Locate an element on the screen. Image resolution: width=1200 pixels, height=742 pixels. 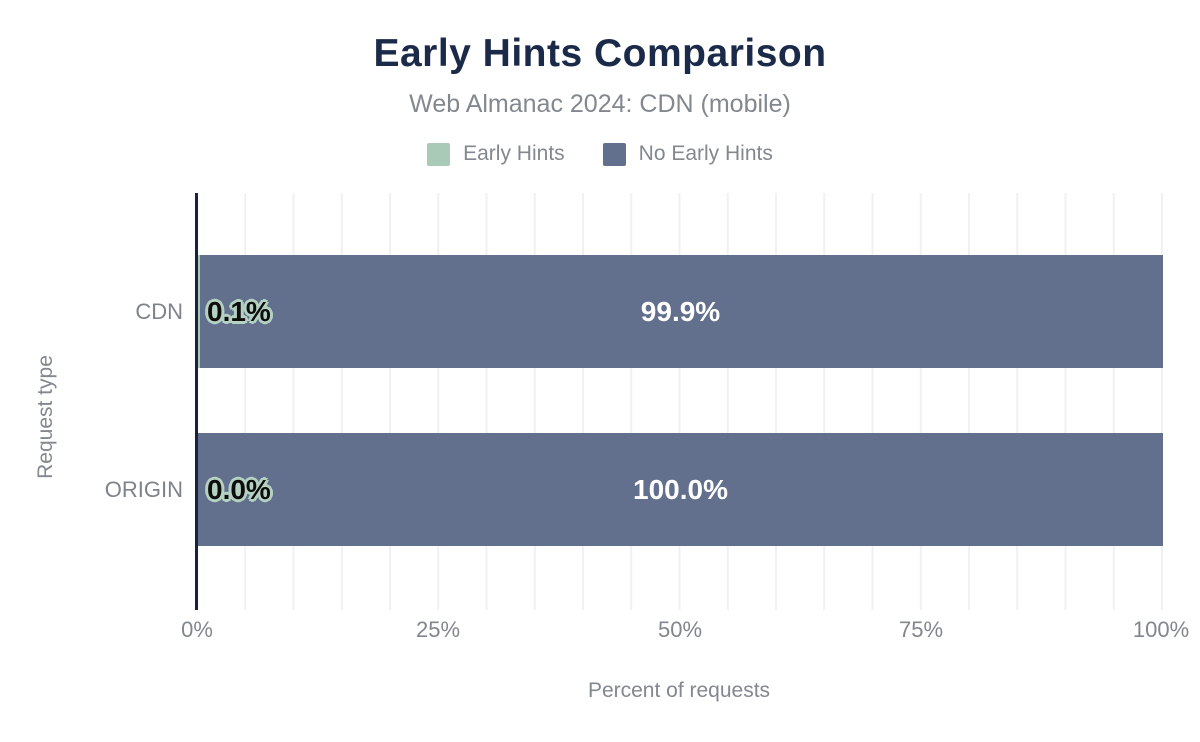
x-tick-50: 50% is located at coordinates (680, 629).